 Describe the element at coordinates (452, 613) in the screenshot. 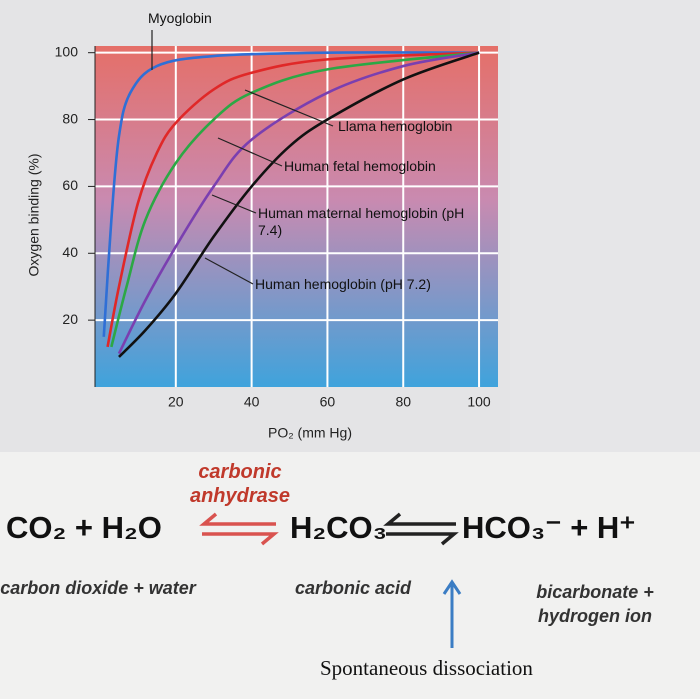

I see `up-arrow` at that location.